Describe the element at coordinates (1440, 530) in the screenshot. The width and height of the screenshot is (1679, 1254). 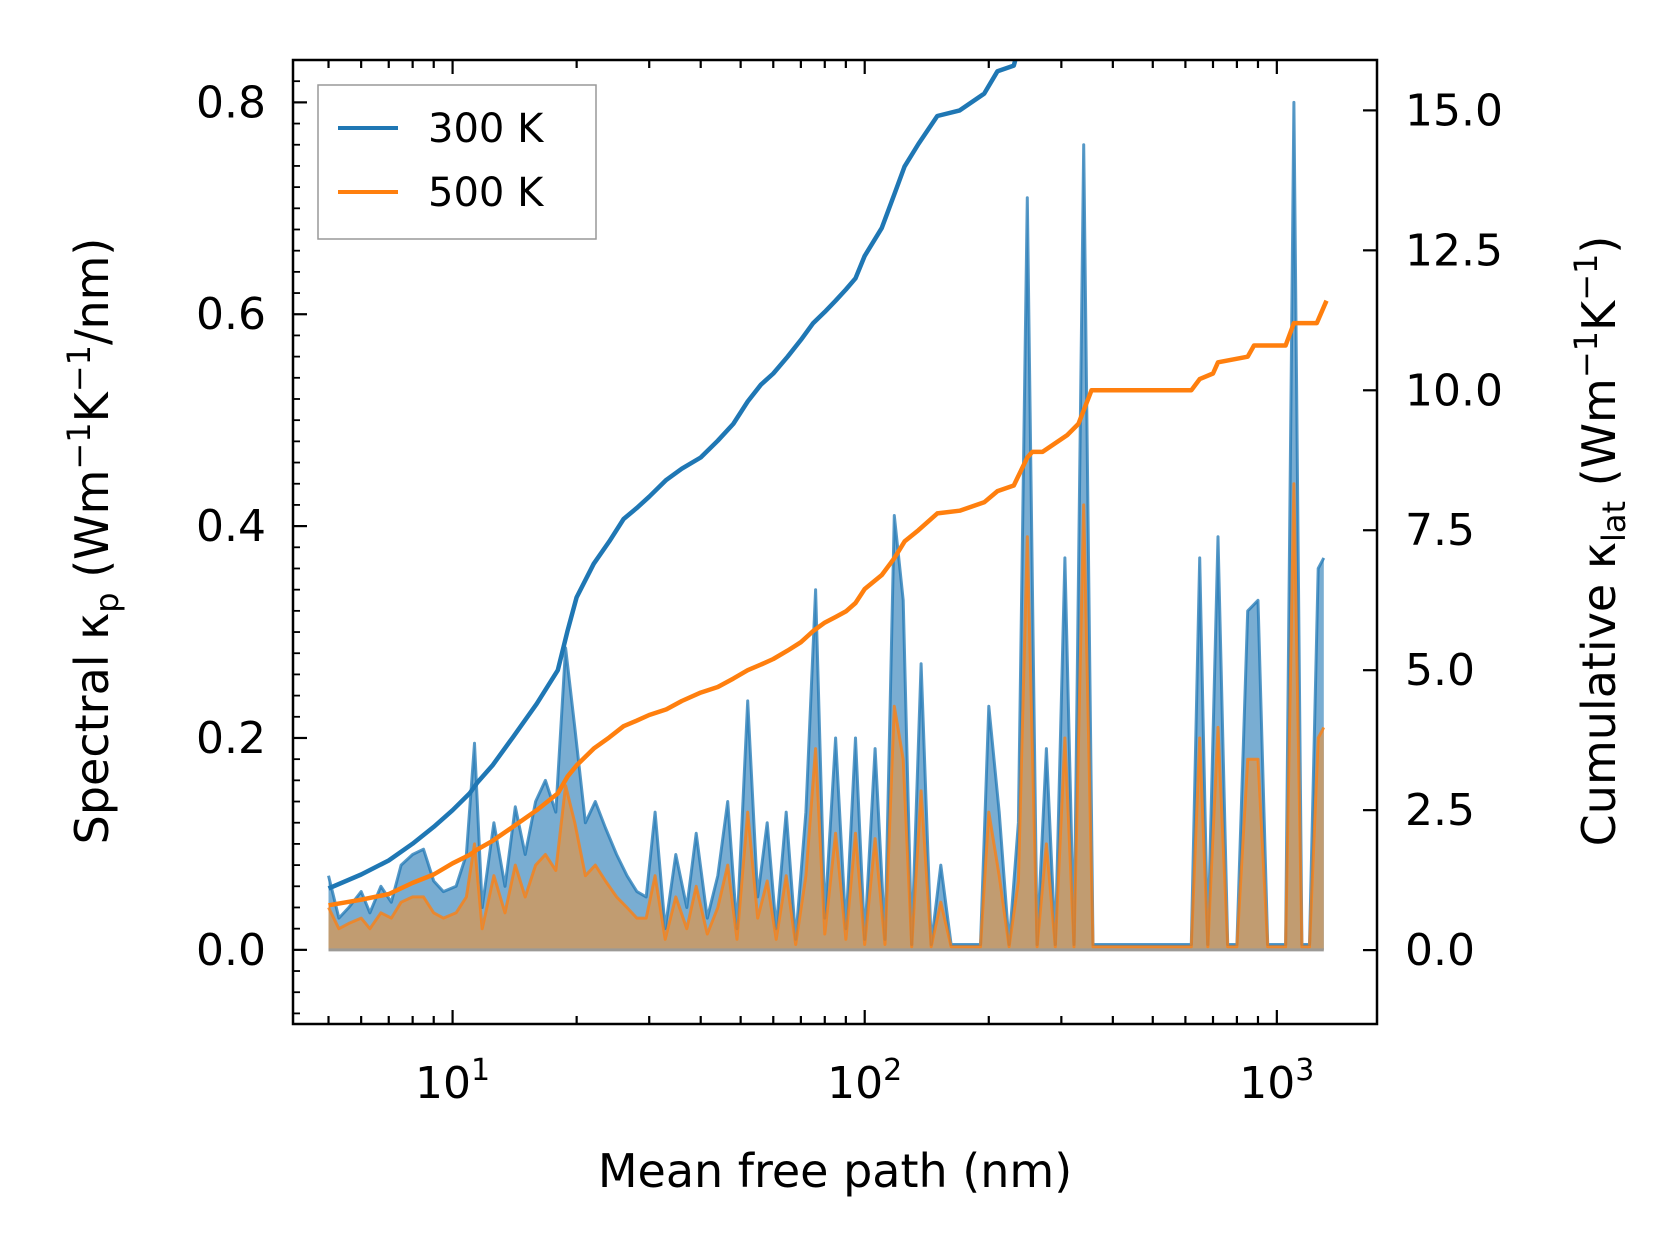
I see `y-right-tick-label: 7.5` at that location.